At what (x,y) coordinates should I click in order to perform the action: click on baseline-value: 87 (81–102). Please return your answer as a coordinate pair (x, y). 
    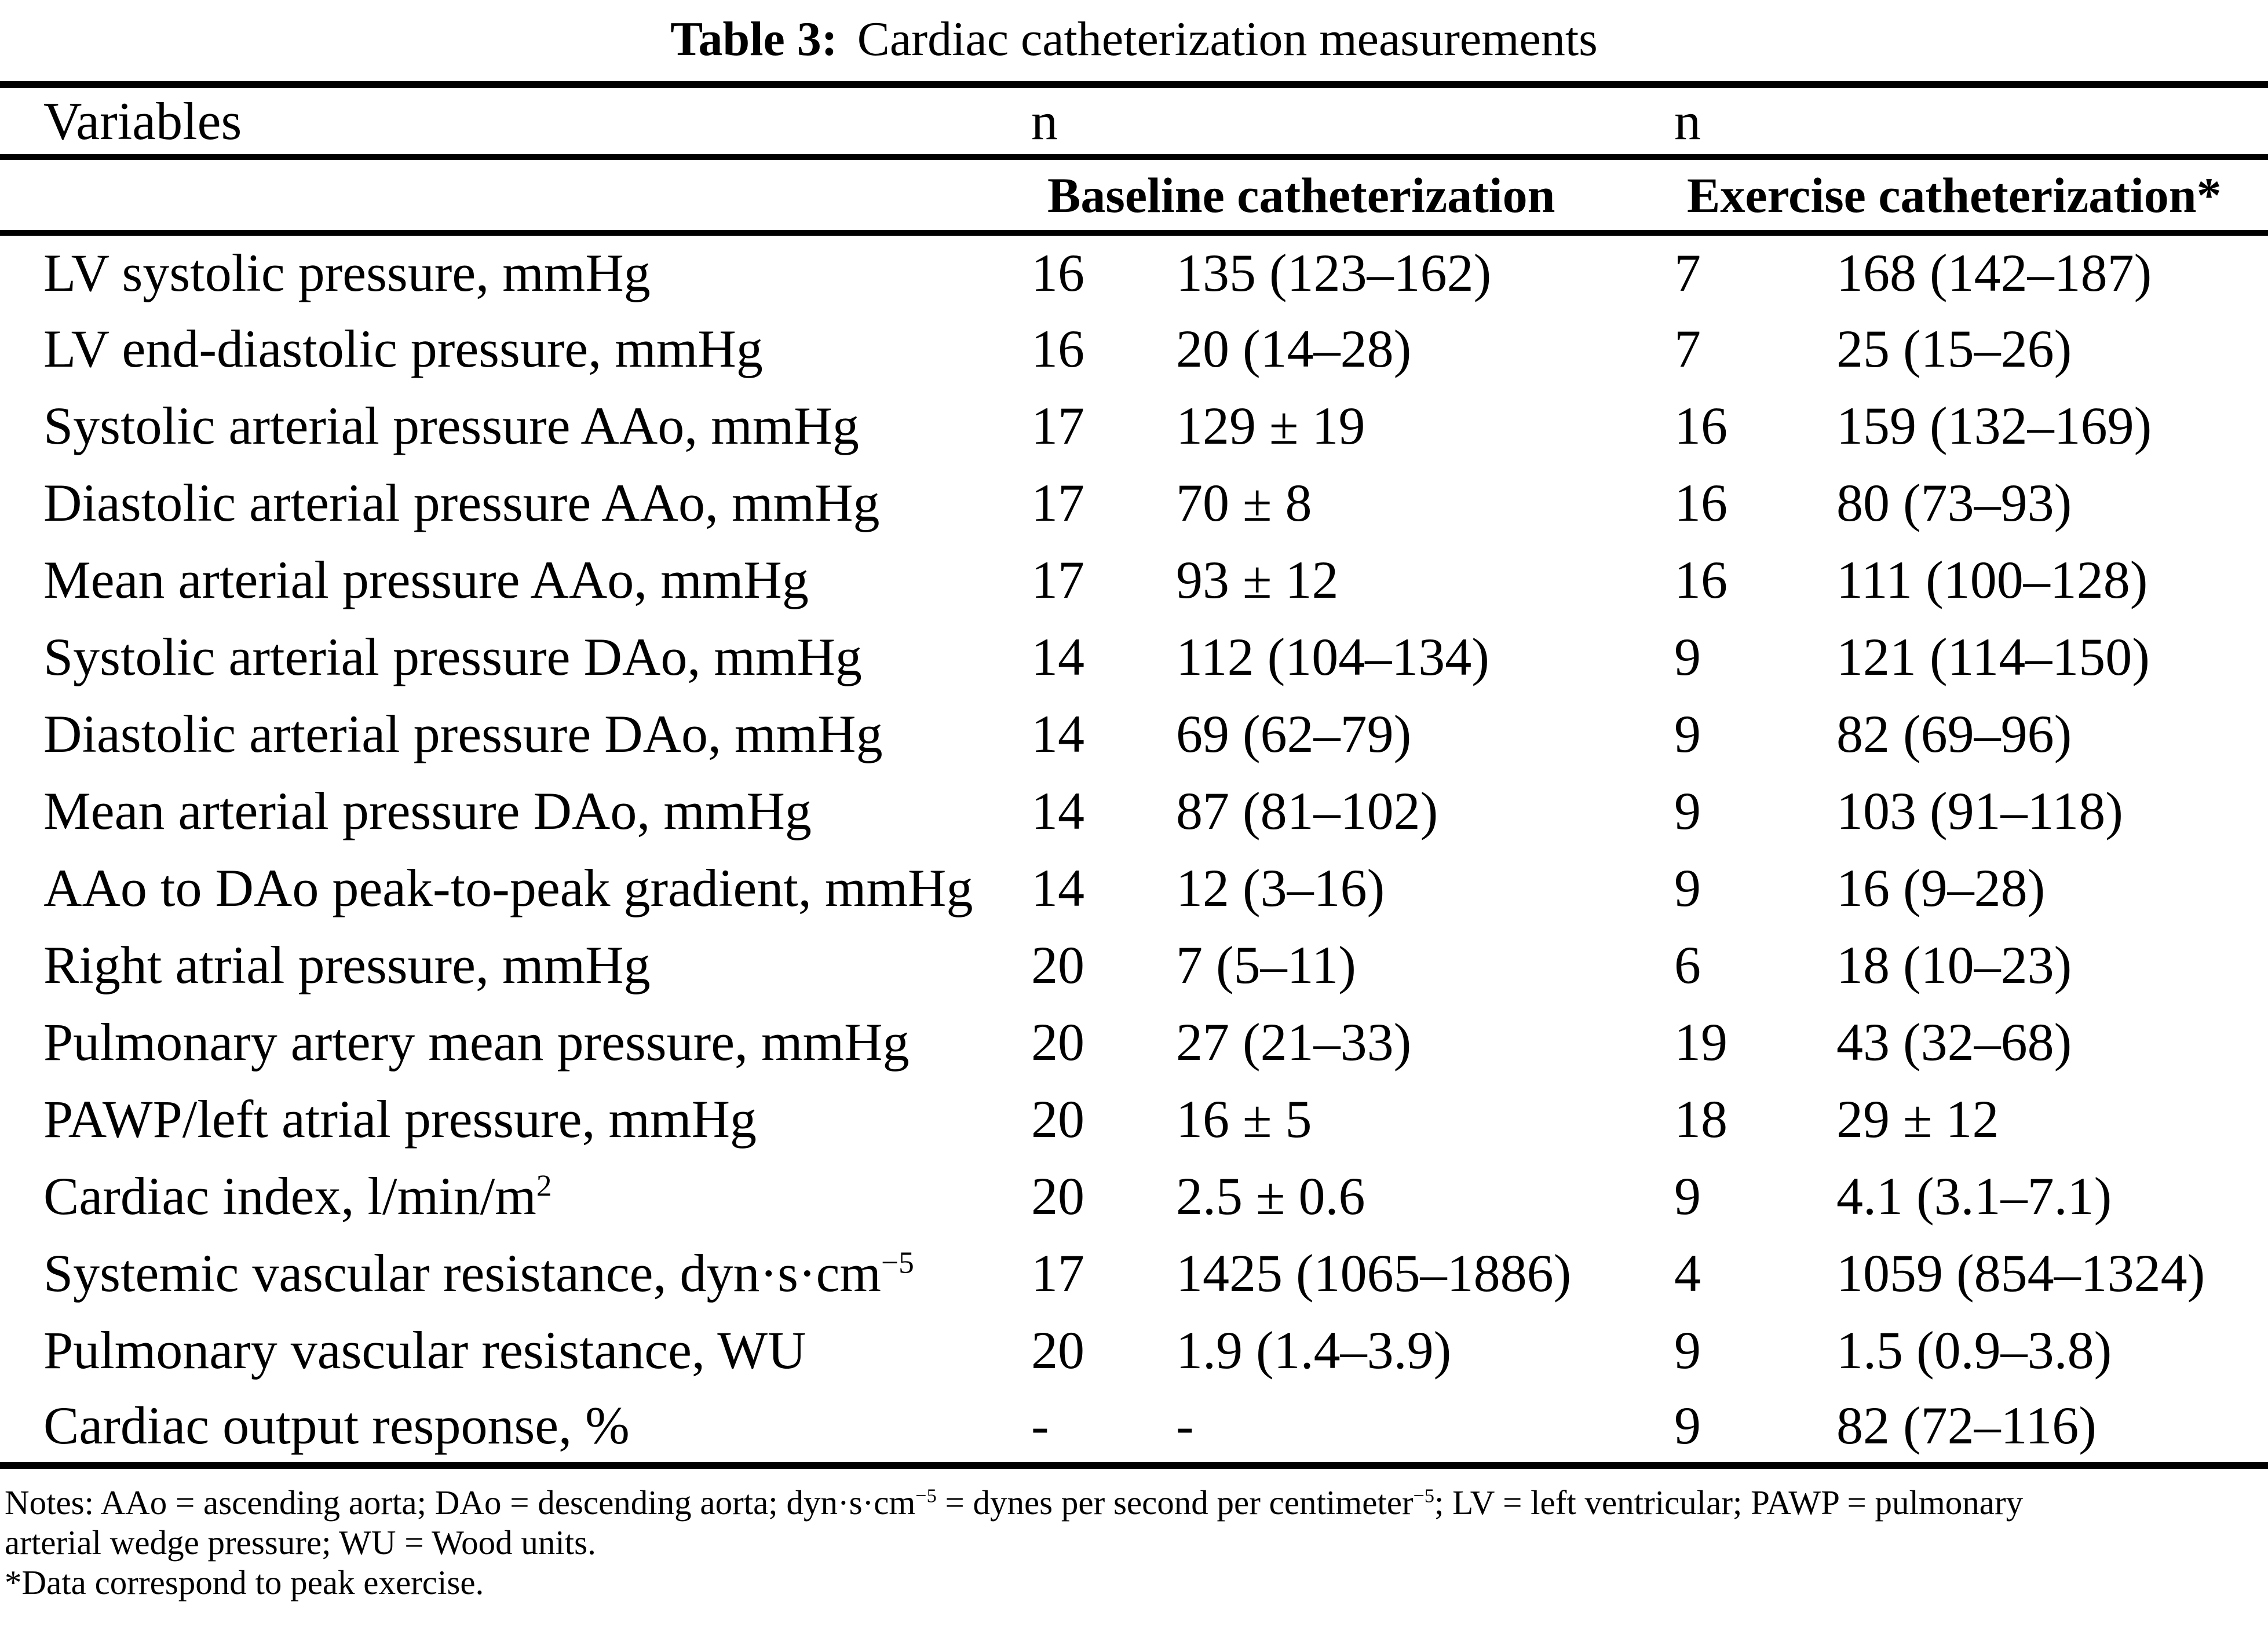
    Looking at the image, I should click on (1307, 810).